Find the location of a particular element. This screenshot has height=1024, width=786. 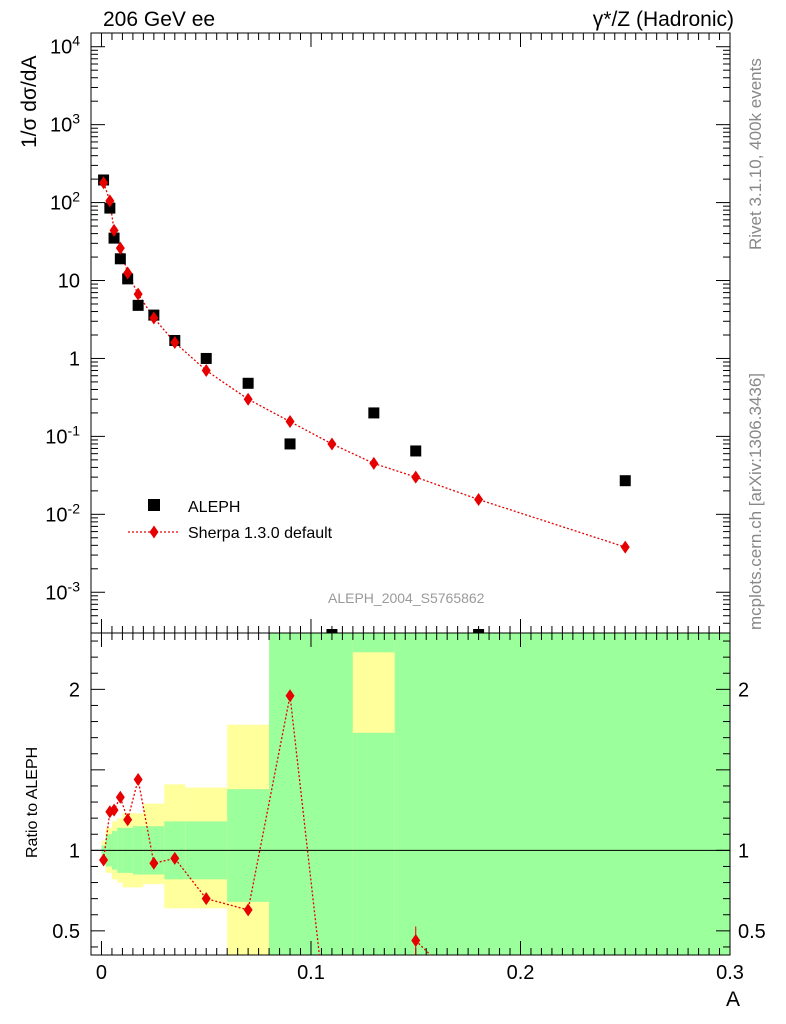

legend-mc-marker is located at coordinates (154, 532).